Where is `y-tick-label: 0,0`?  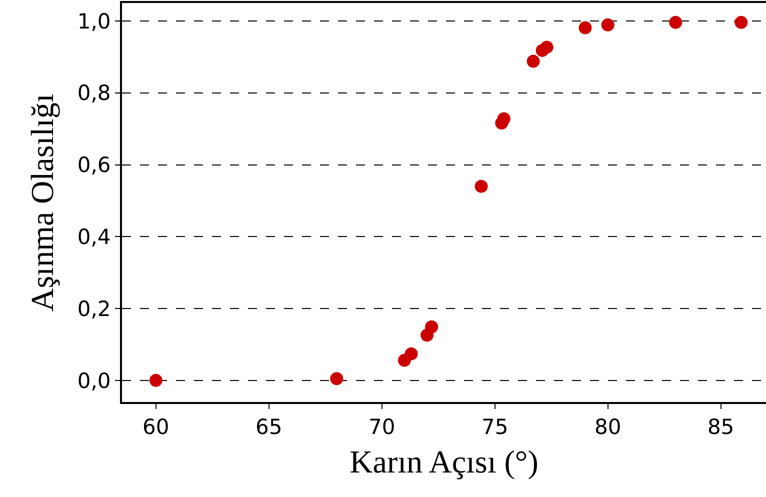
y-tick-label: 0,0 is located at coordinates (94, 380).